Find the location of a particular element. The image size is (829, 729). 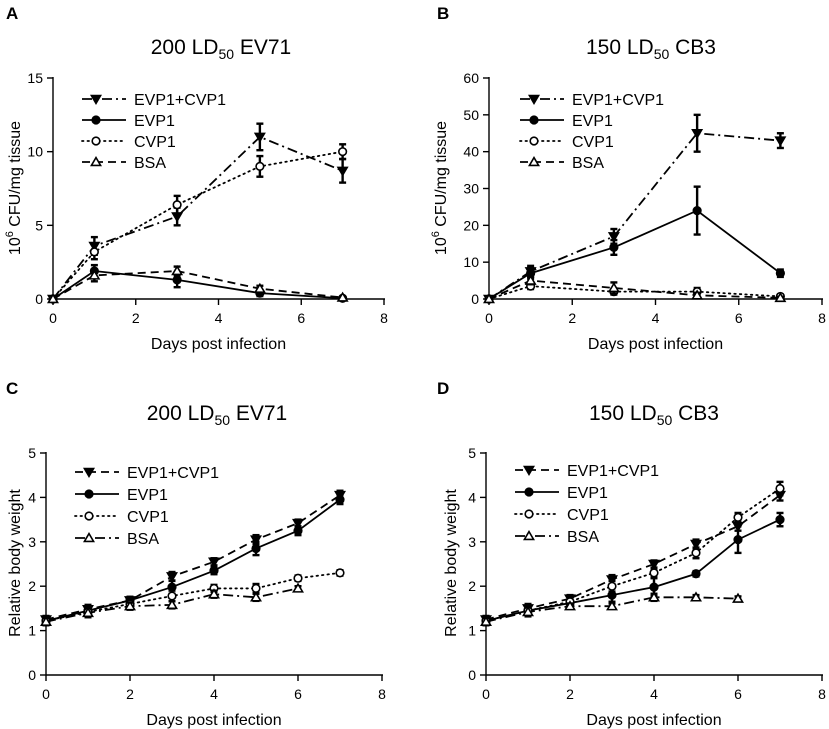

y-tick-label: 15 is located at coordinates (35, 78).